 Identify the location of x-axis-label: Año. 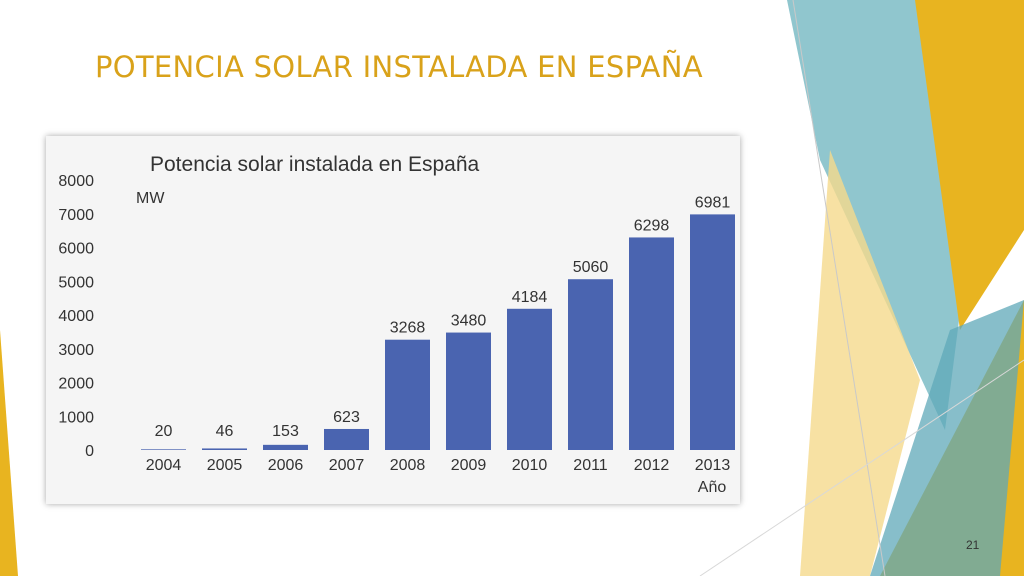
(712, 487).